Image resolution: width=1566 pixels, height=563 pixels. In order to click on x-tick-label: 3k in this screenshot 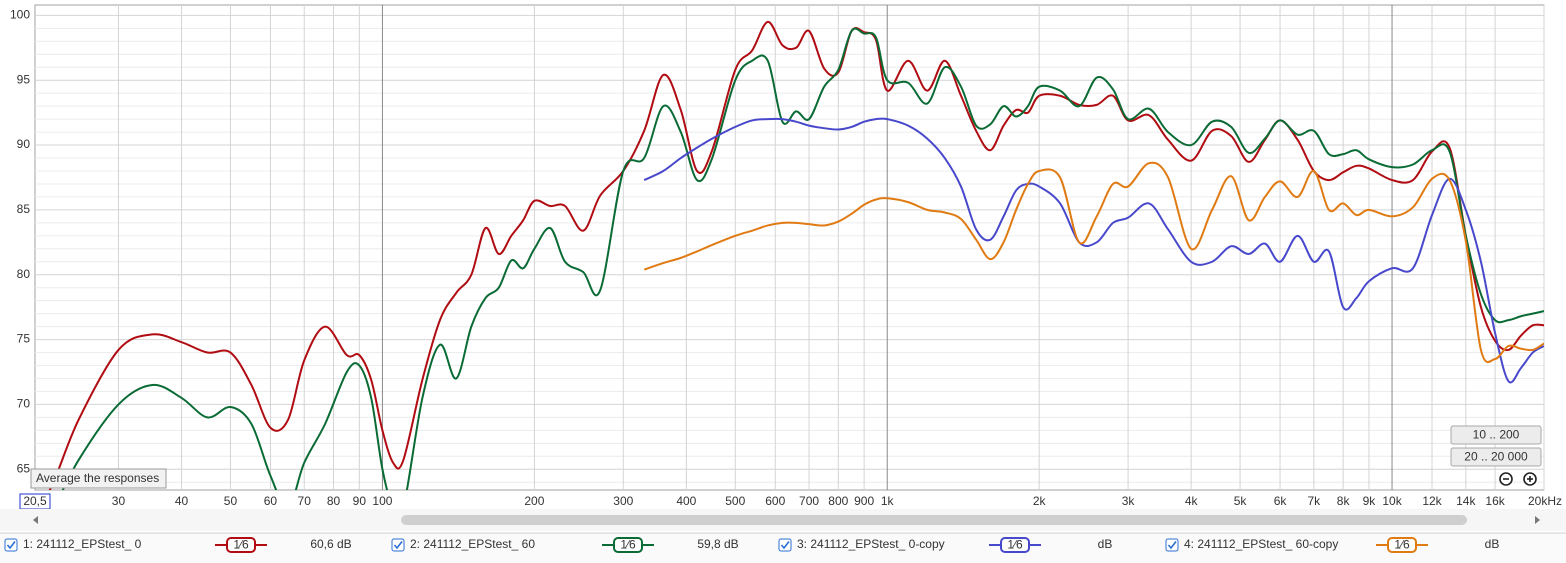, I will do `click(1129, 501)`.